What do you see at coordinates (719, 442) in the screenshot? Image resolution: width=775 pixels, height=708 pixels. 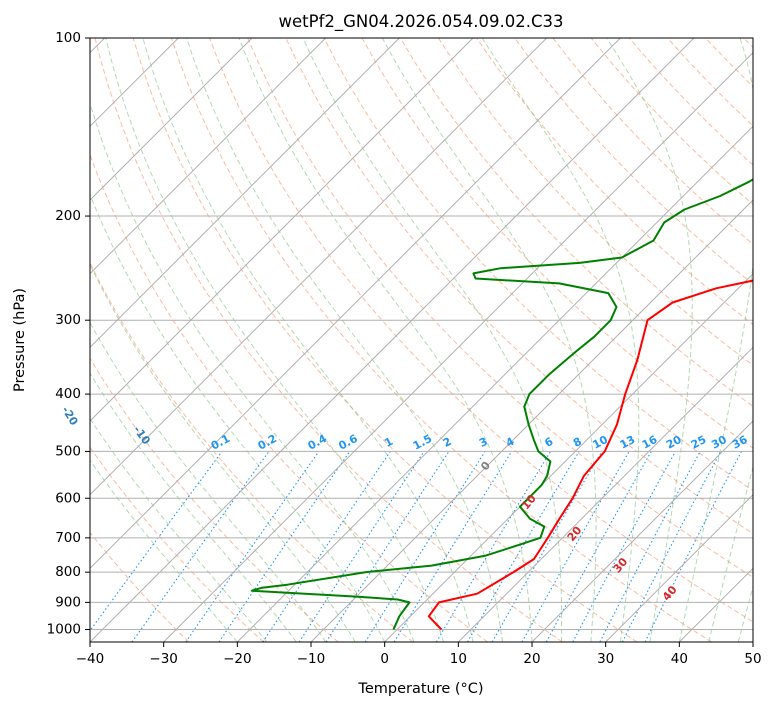 I see `mixing-ratio-label: 30` at bounding box center [719, 442].